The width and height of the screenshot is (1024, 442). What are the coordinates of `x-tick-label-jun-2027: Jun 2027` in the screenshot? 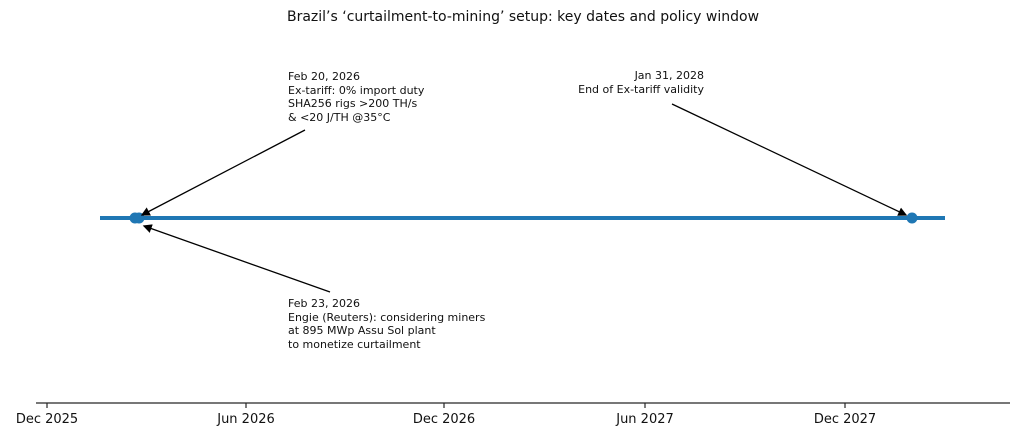 It's located at (645, 419).